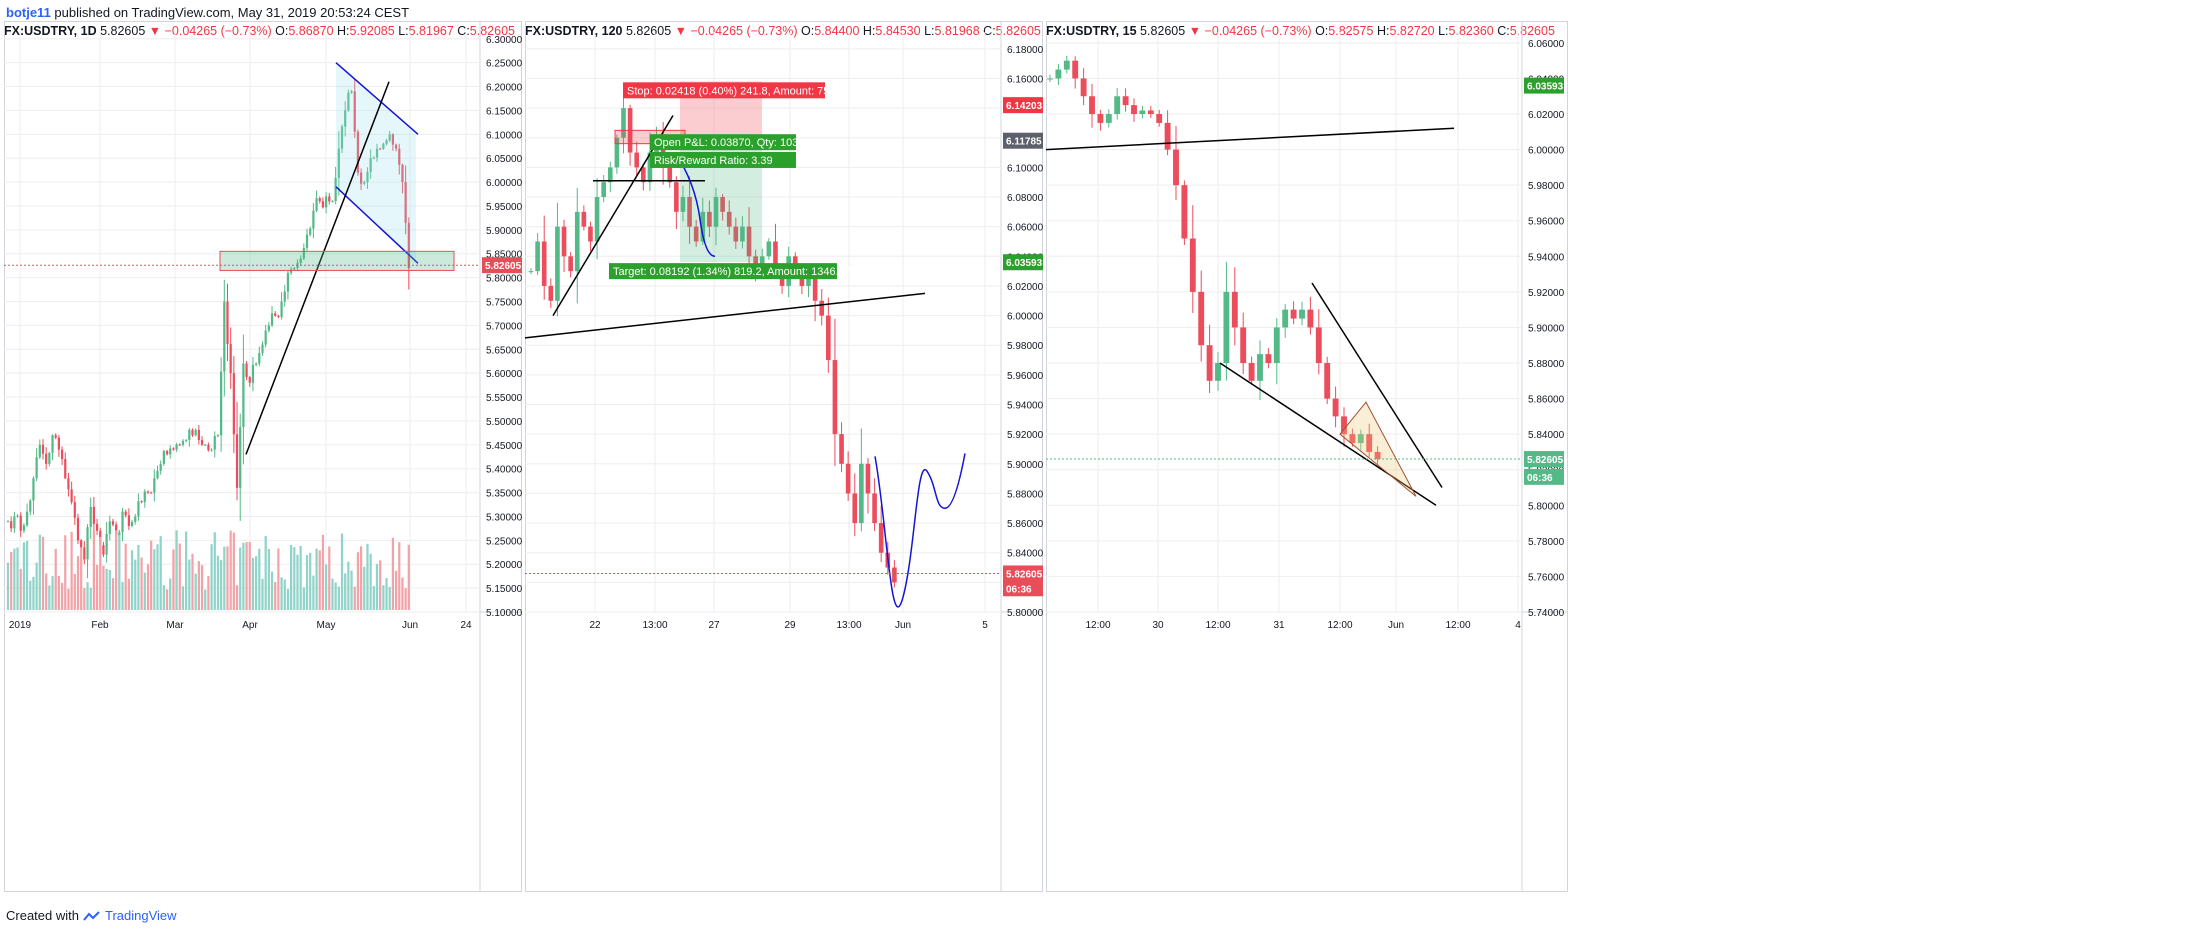  What do you see at coordinates (140, 915) in the screenshot?
I see `tradingview-link: TradingView` at bounding box center [140, 915].